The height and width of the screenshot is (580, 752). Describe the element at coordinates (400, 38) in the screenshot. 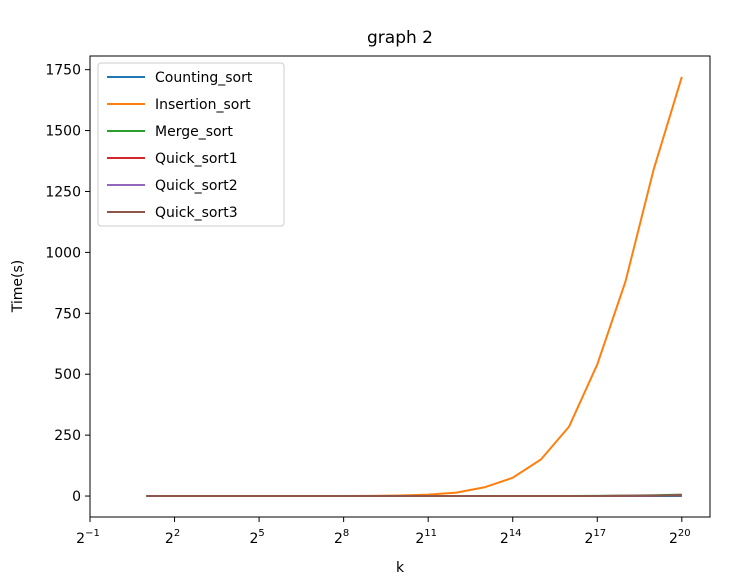

I see `chart-title: graph 2` at that location.